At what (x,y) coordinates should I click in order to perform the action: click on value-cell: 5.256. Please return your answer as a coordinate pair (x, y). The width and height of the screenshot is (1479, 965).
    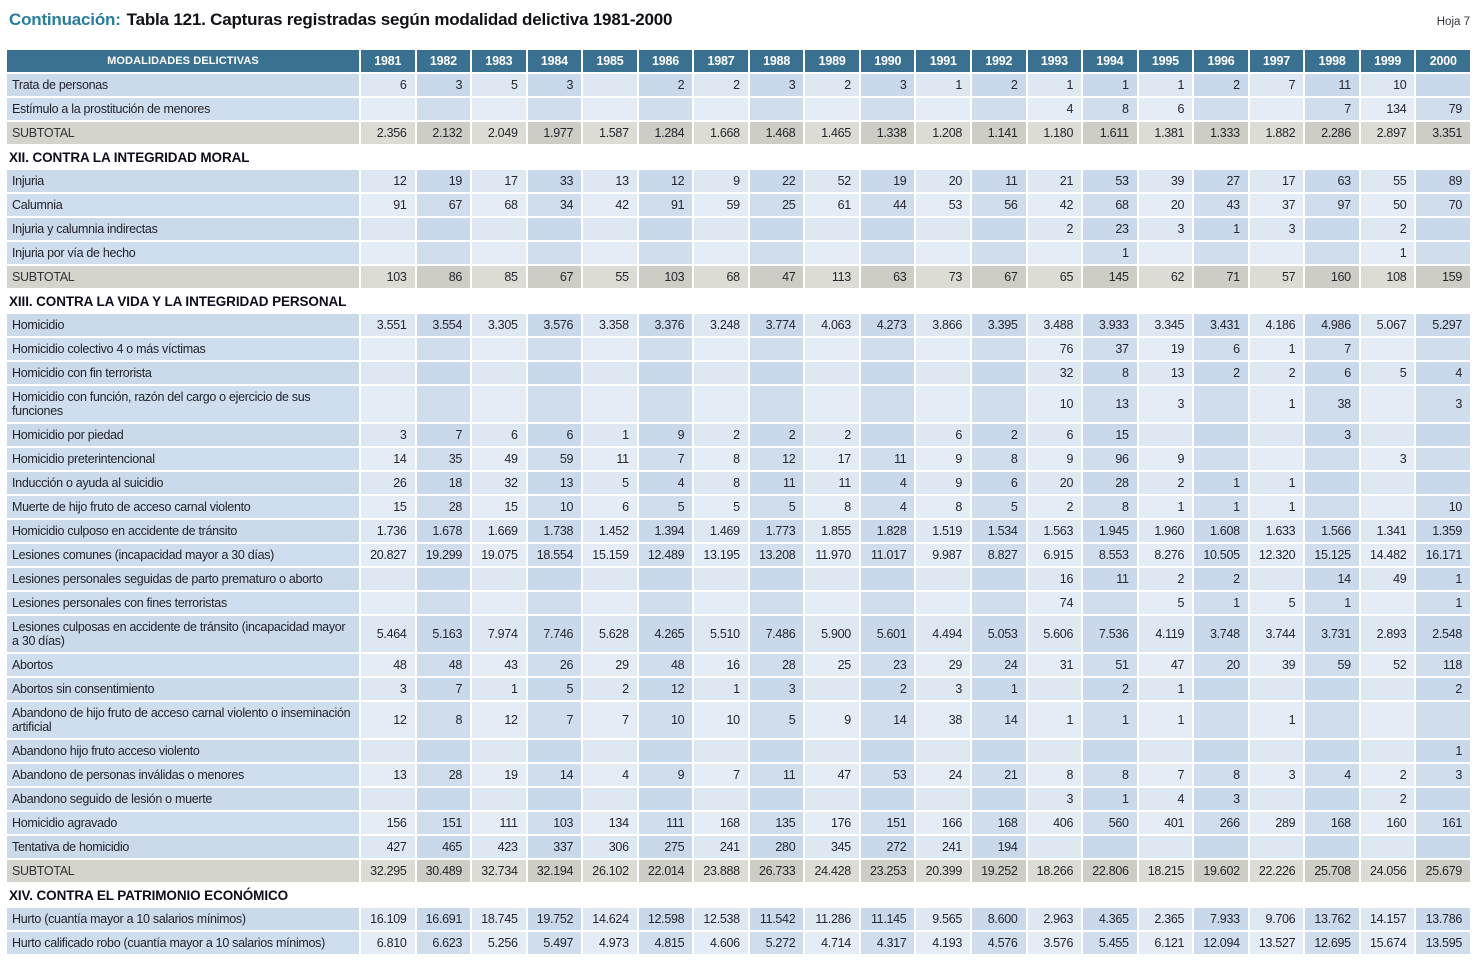
    Looking at the image, I should click on (499, 943).